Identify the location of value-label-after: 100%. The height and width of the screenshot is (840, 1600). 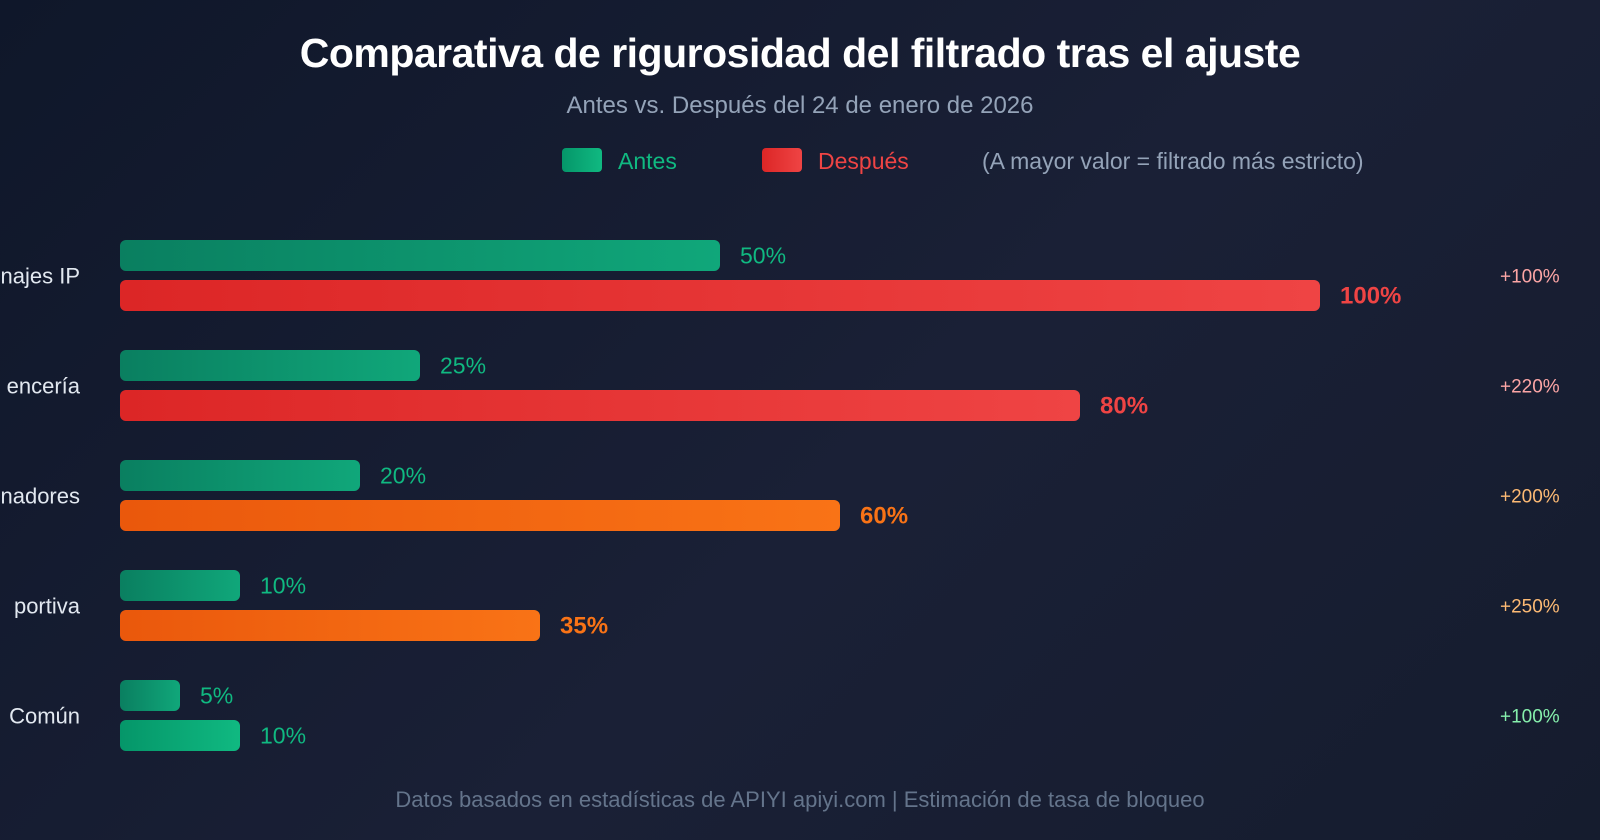
(1370, 296).